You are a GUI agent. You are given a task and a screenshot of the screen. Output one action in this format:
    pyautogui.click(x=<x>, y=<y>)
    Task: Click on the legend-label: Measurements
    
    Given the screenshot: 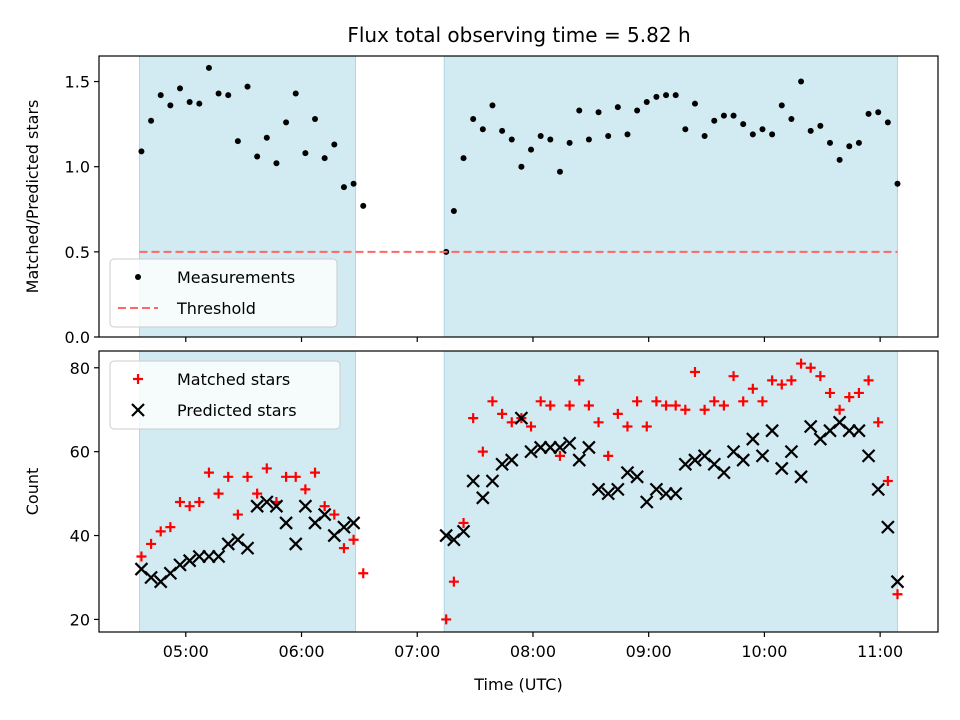 What is the action you would take?
    pyautogui.click(x=236, y=277)
    